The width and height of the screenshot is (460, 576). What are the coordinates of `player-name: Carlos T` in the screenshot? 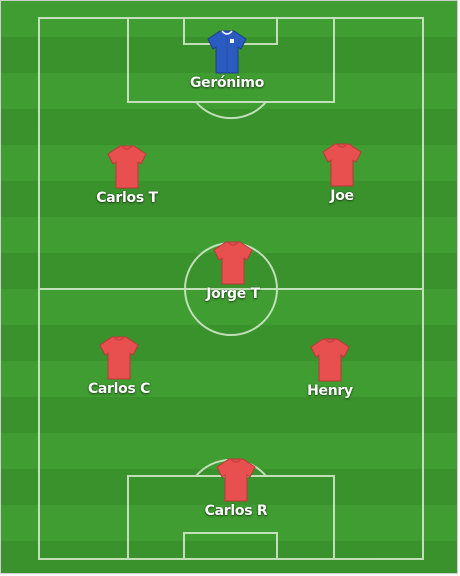 It's located at (127, 198).